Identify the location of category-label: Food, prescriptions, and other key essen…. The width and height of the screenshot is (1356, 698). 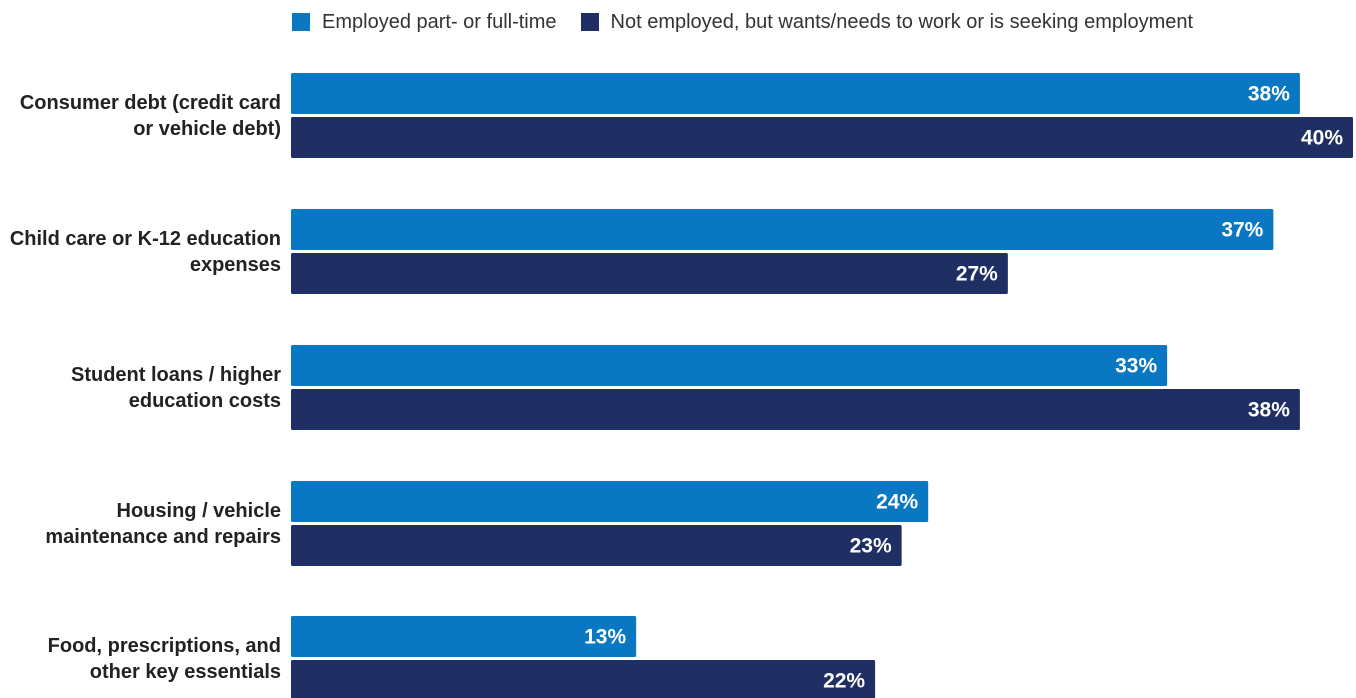
(164, 658).